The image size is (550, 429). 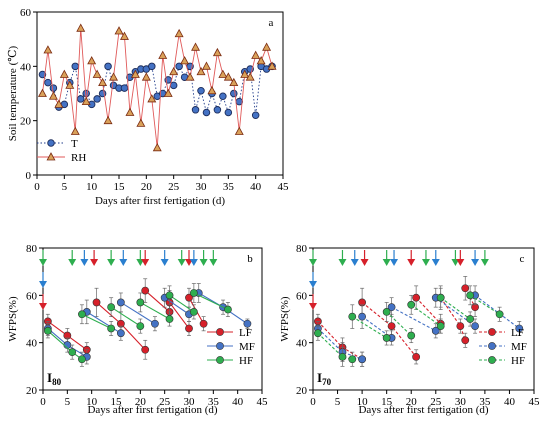 What do you see at coordinates (32, 296) in the screenshot?
I see `y-tick-label: 60` at bounding box center [32, 296].